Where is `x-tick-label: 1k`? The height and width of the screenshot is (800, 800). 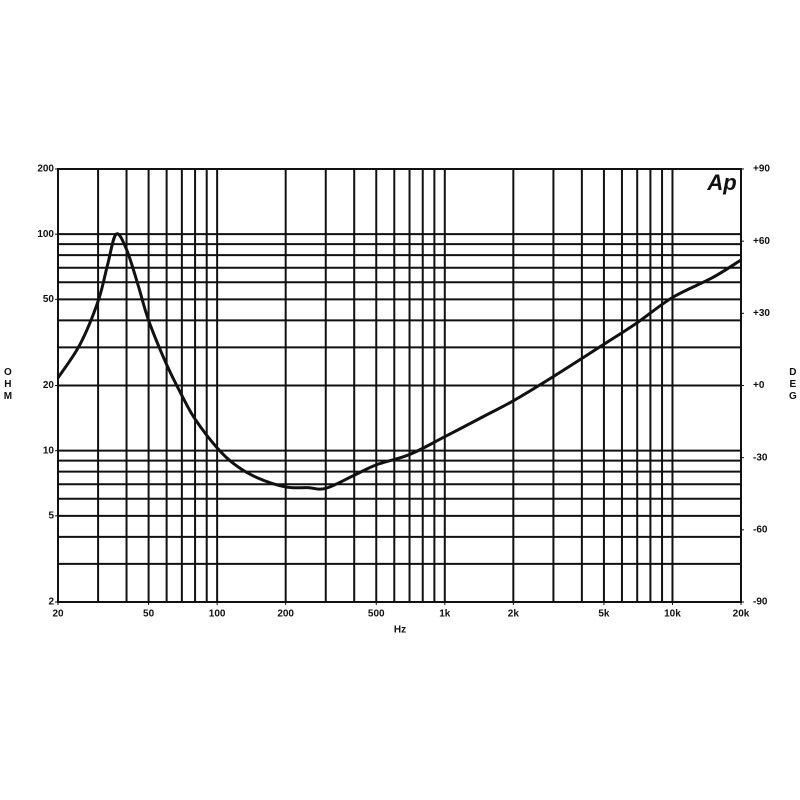 x-tick-label: 1k is located at coordinates (445, 614).